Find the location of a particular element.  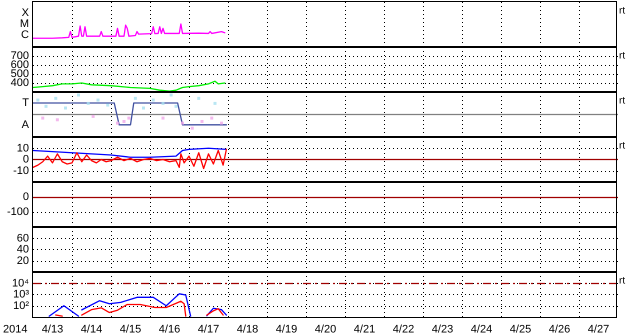

y-tick-label: -10 is located at coordinates (21, 170).